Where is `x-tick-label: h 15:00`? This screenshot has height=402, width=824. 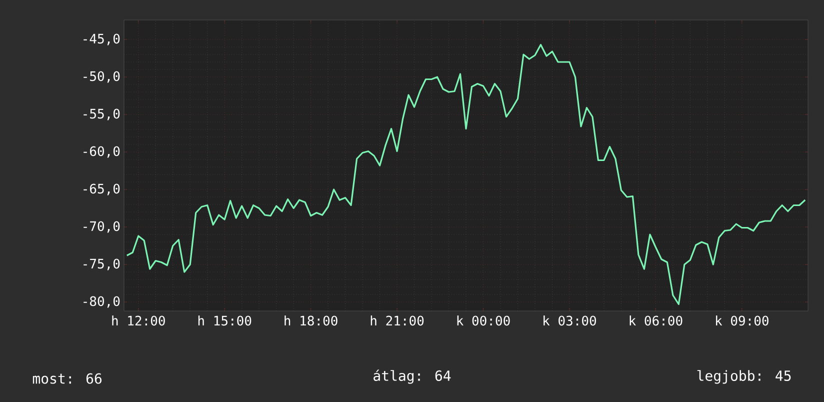 x-tick-label: h 15:00 is located at coordinates (225, 321).